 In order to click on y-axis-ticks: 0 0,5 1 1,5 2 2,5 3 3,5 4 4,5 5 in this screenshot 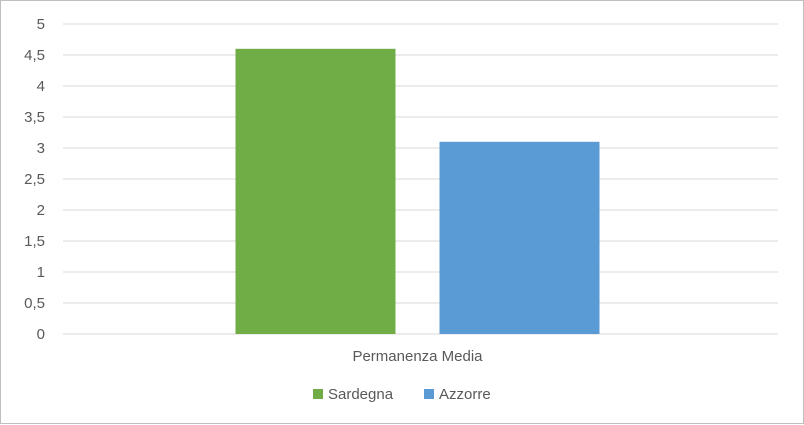, I will do `click(34, 179)`.